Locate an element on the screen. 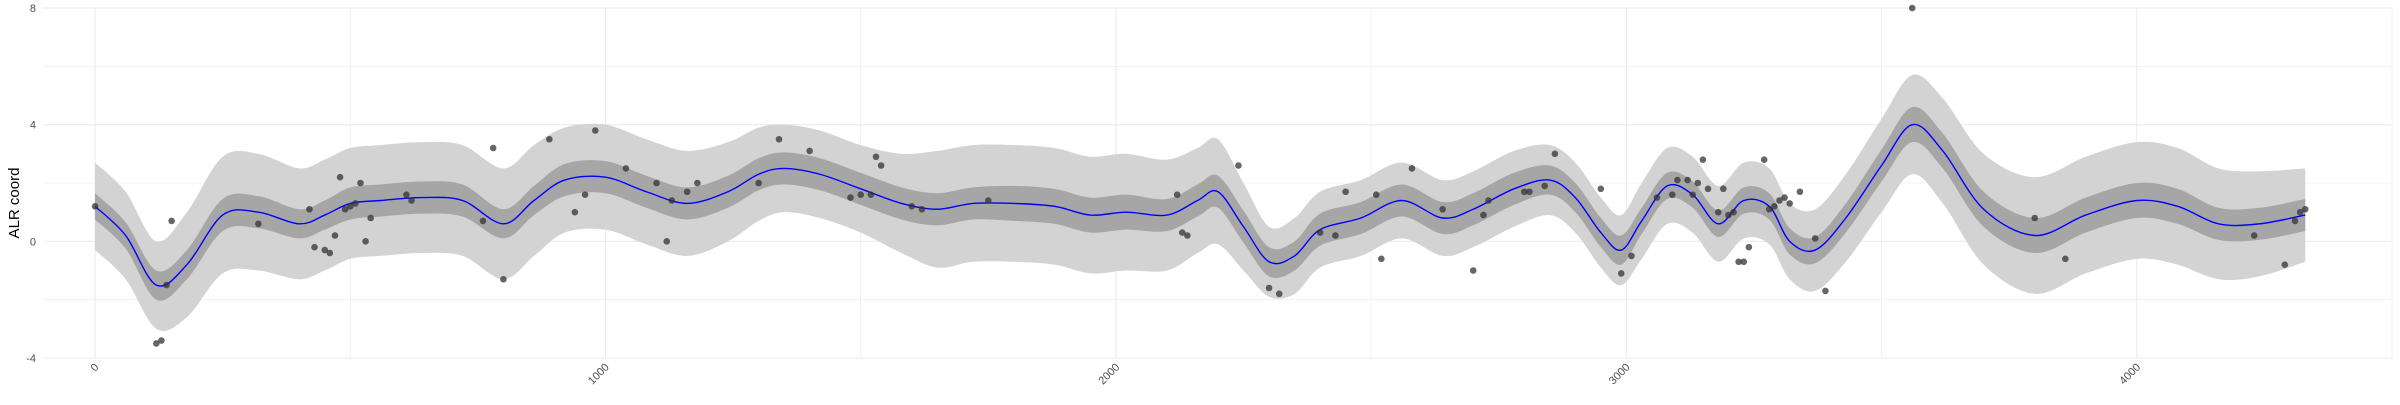 The image size is (2400, 405). y-axis-title: ALR coord is located at coordinates (14, 203).